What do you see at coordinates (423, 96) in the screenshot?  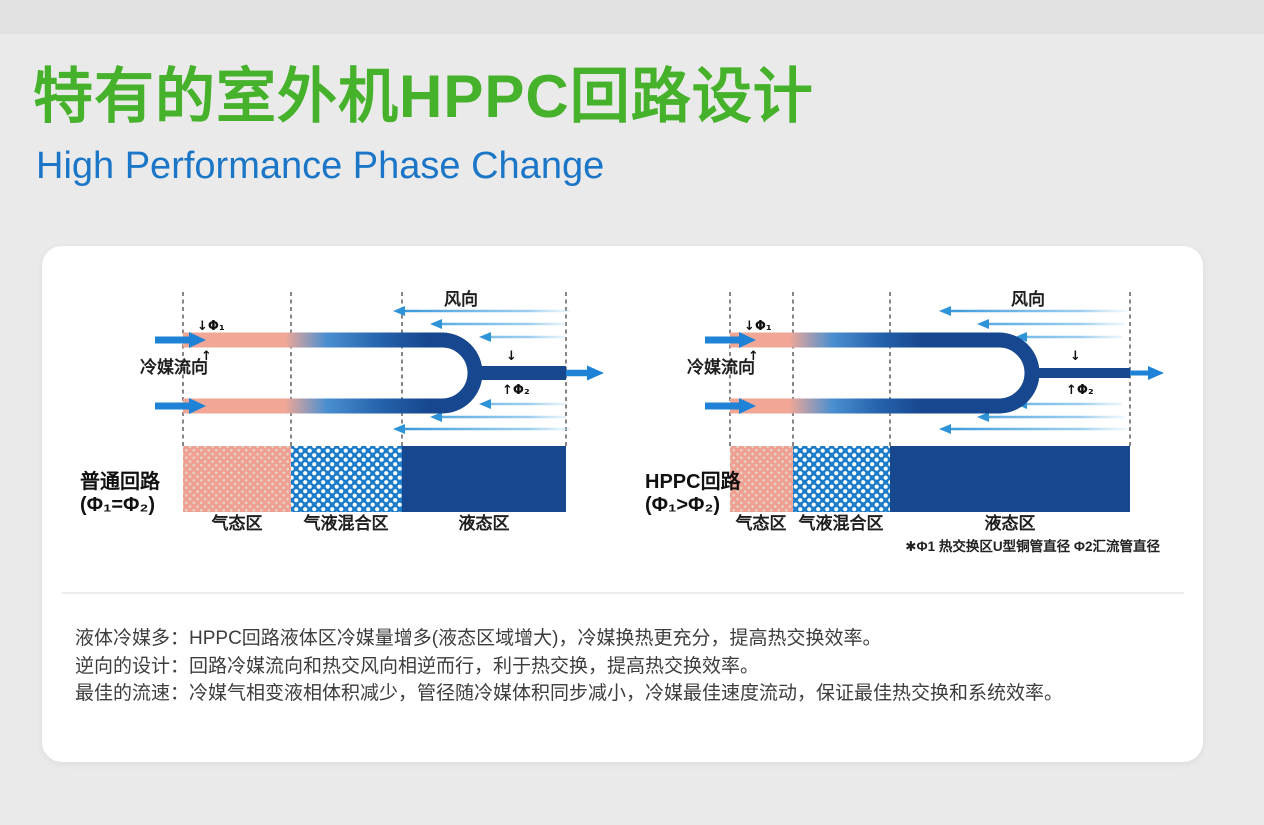 I see `page-title: 特有的室外机HPPC回路设计` at bounding box center [423, 96].